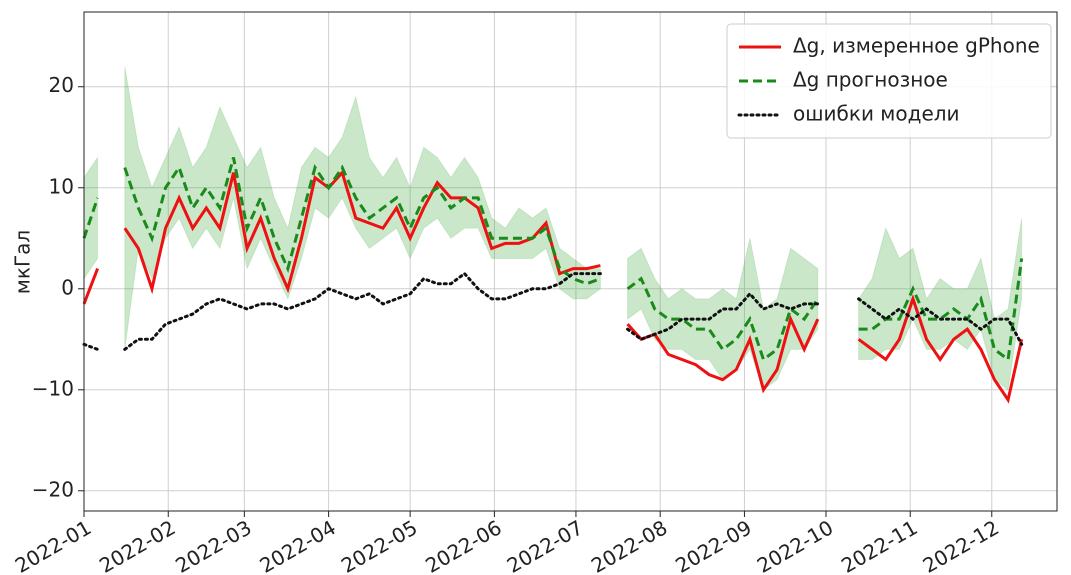 The height and width of the screenshot is (575, 1071). What do you see at coordinates (916, 46) in the screenshot?
I see `legend-label: Δg, измеренное gPhone` at bounding box center [916, 46].